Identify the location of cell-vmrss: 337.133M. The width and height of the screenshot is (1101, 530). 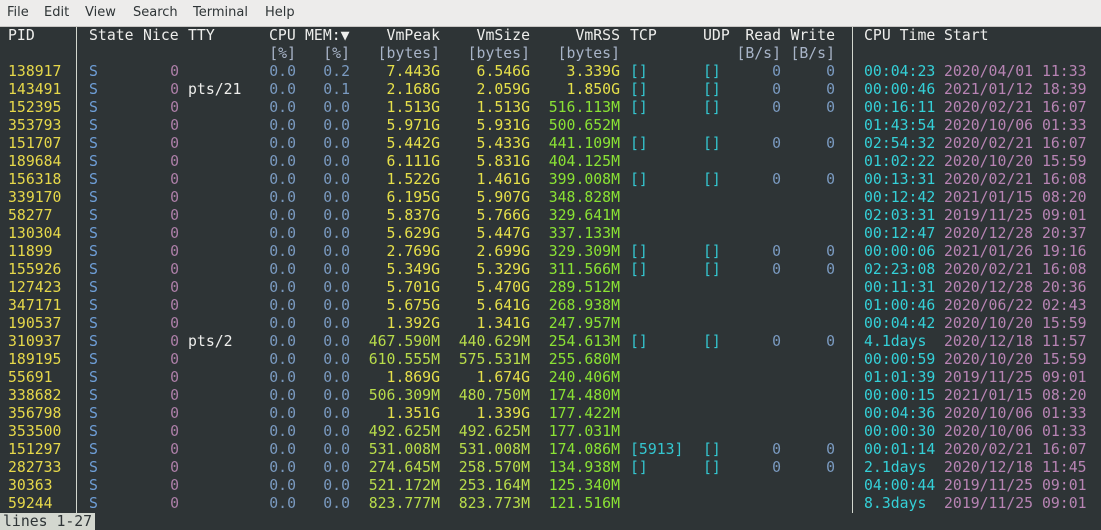
(584, 233).